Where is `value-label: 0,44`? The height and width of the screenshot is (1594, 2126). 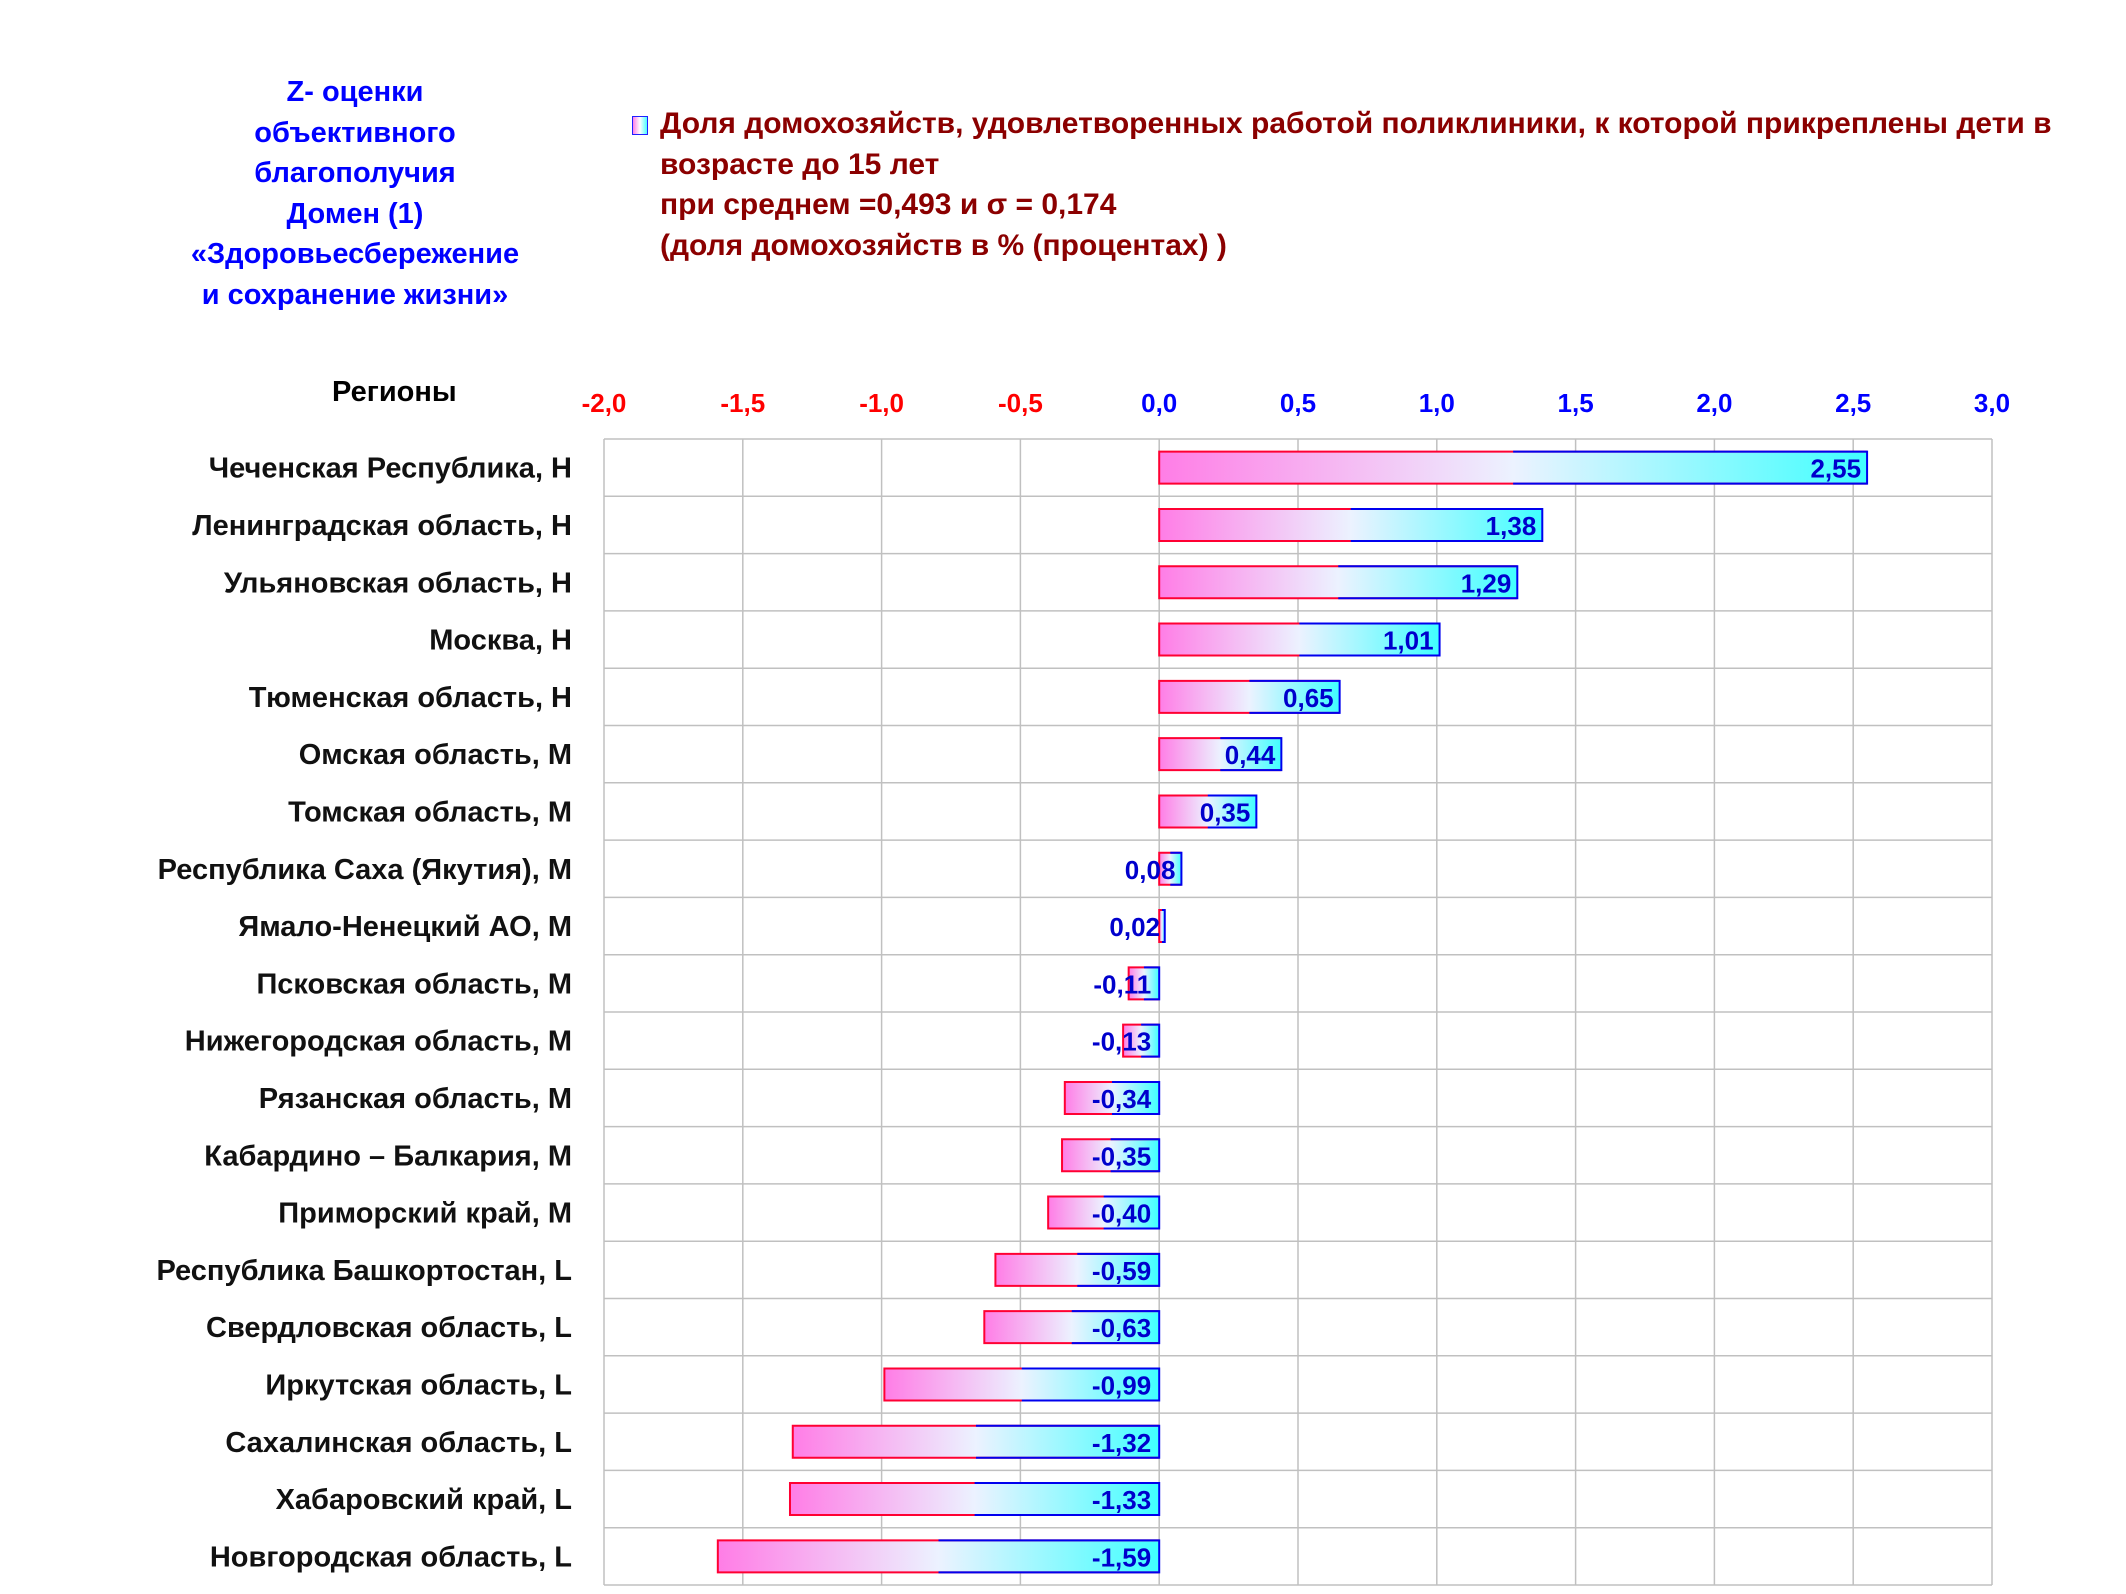
value-label: 0,44 is located at coordinates (1250, 755).